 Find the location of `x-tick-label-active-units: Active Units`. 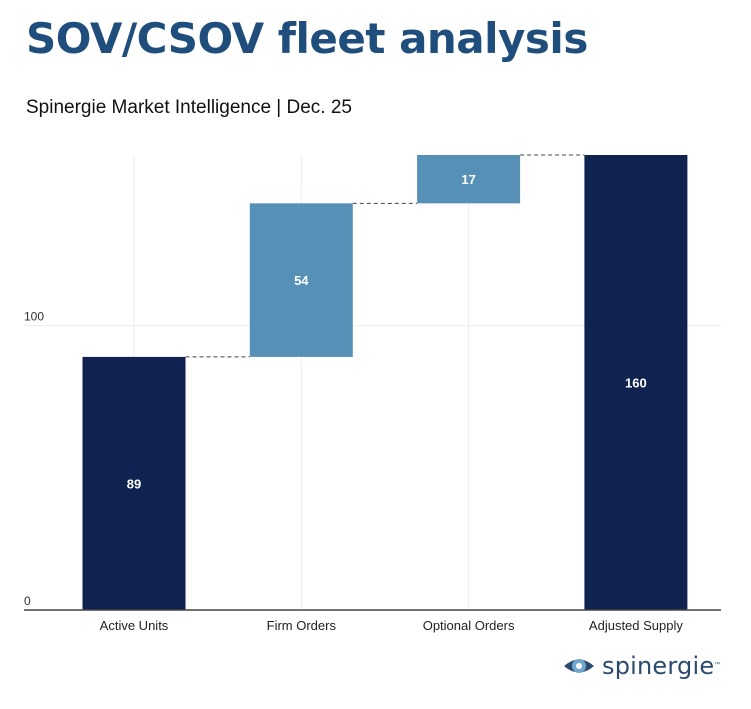

x-tick-label-active-units: Active Units is located at coordinates (134, 625).